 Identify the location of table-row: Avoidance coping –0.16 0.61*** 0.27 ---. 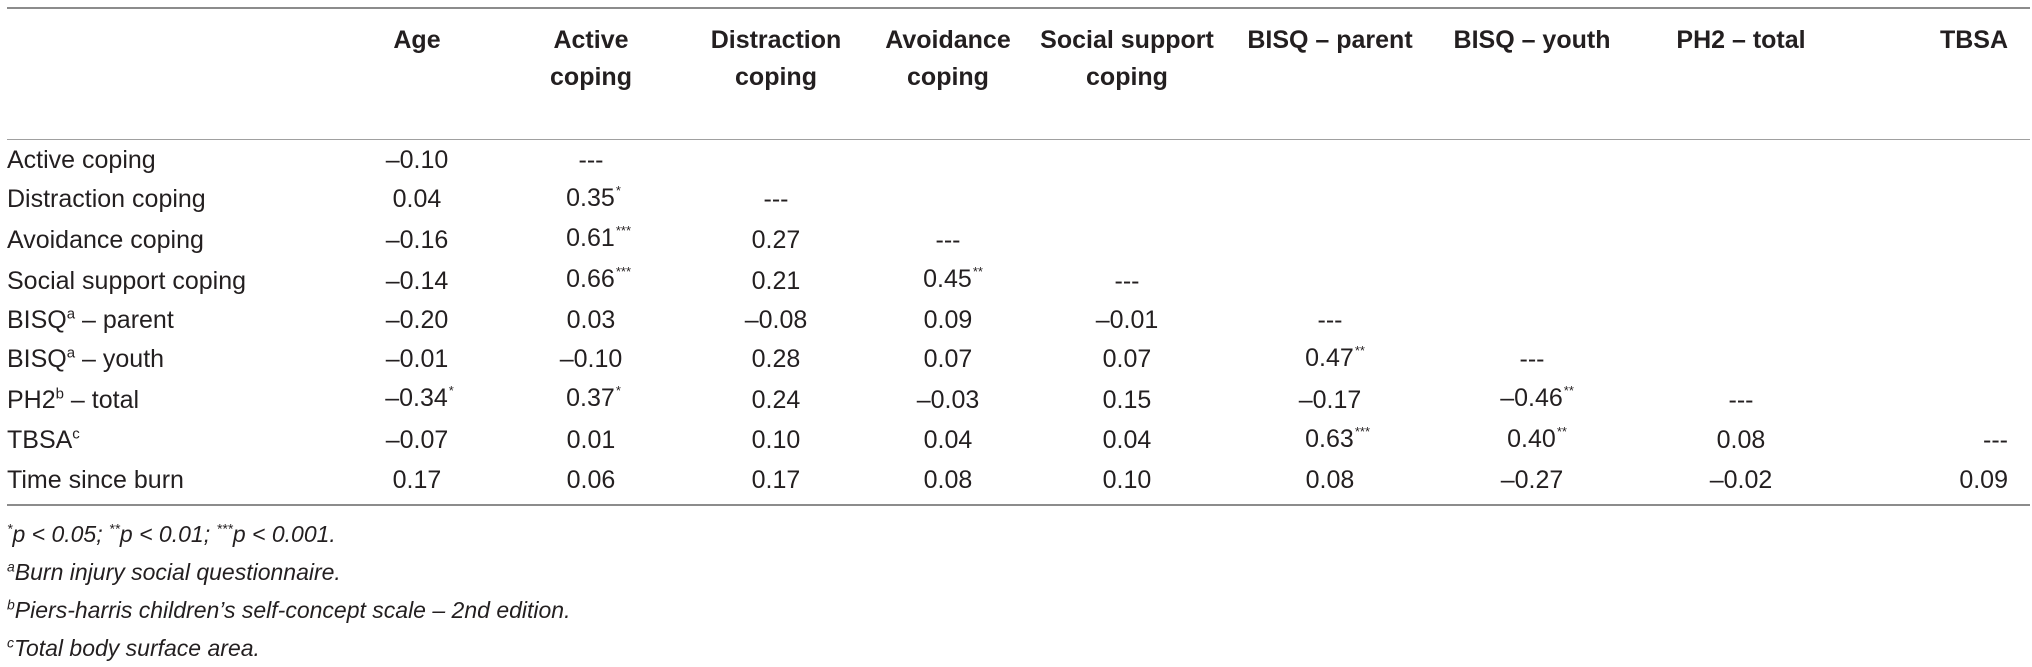
(1016, 240).